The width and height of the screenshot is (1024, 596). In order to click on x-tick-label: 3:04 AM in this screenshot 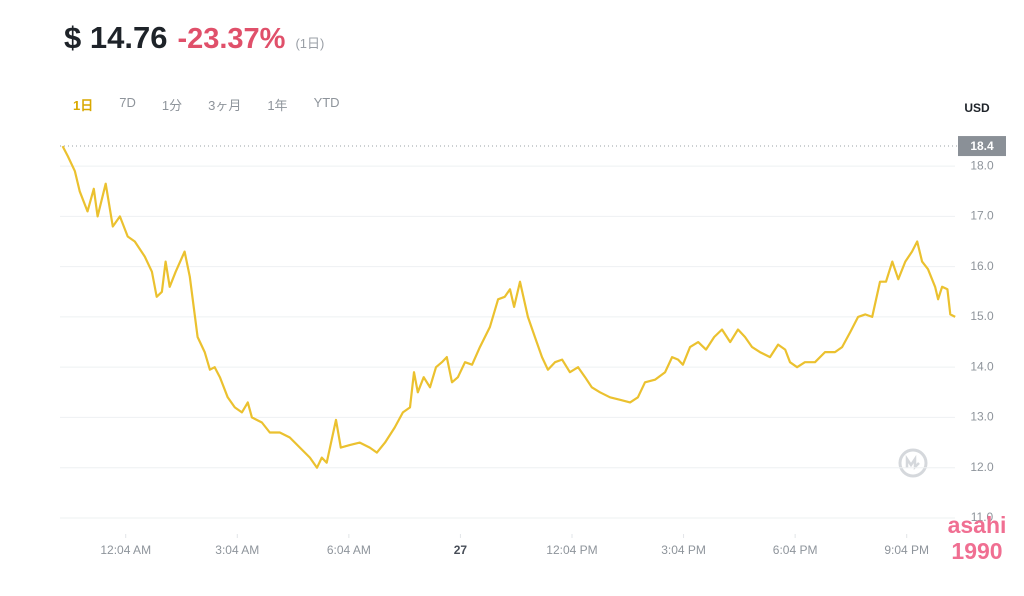, I will do `click(237, 550)`.